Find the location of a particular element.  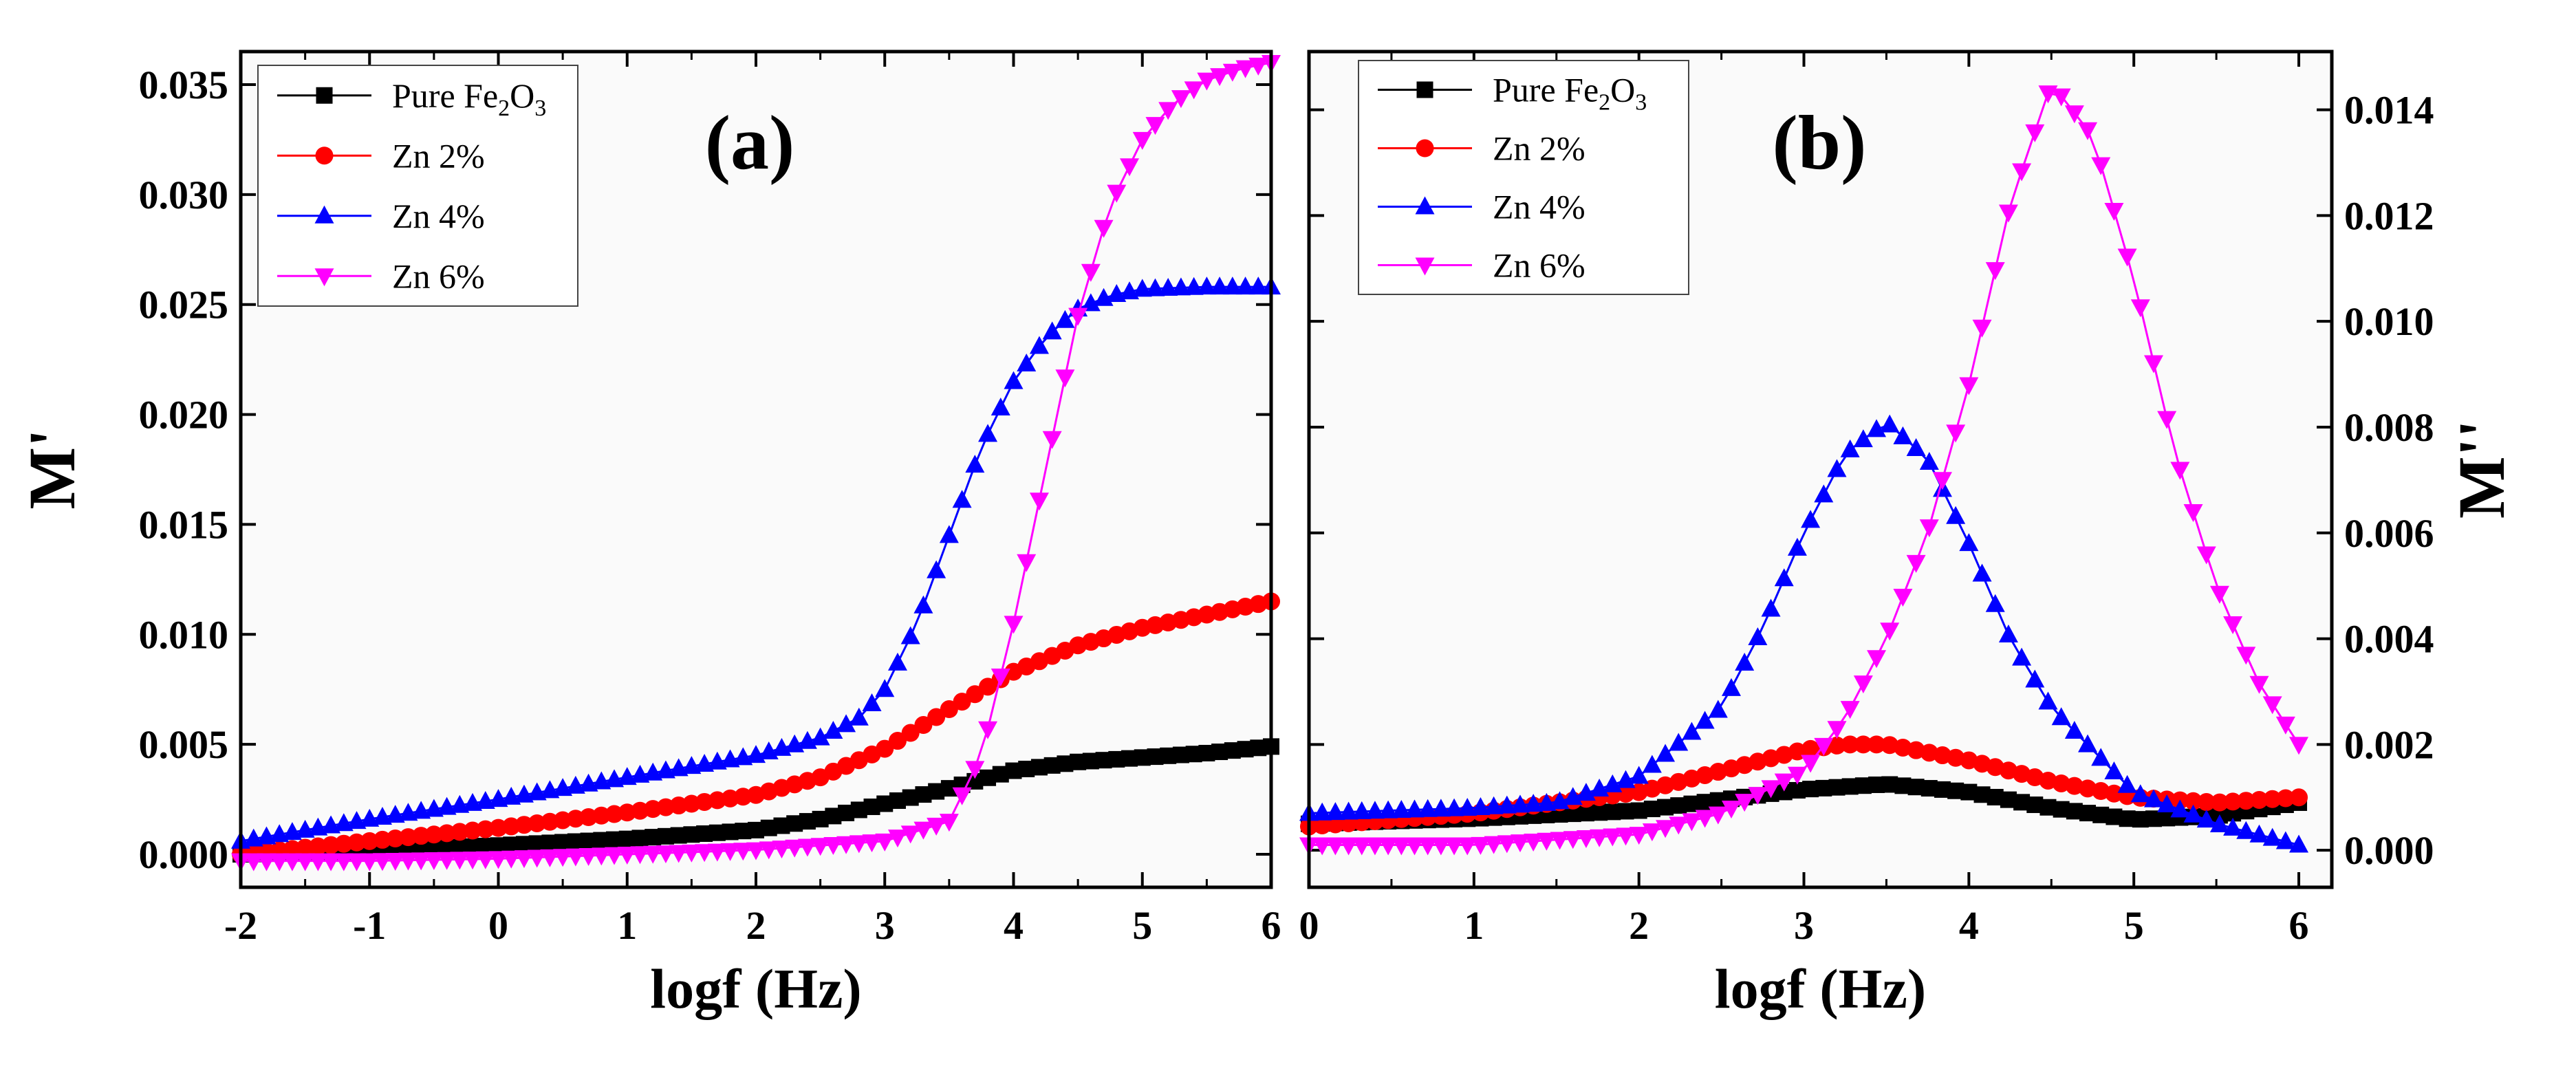

y-tick-label: 0.008 is located at coordinates (2389, 427).